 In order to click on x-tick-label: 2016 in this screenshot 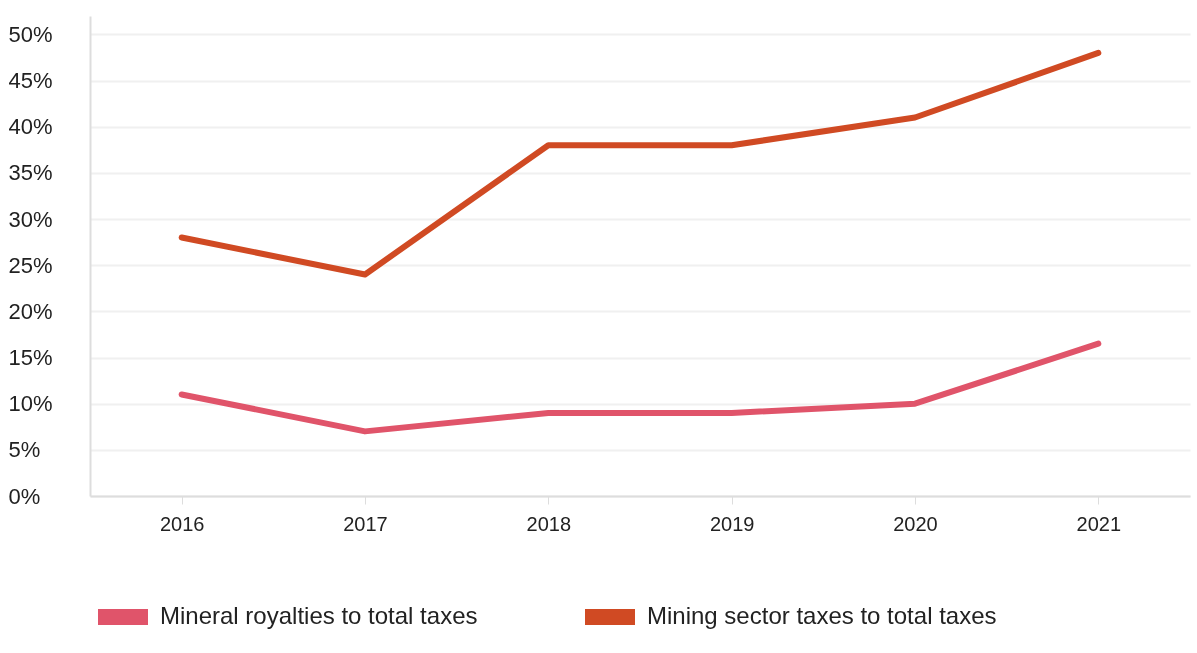, I will do `click(182, 523)`.